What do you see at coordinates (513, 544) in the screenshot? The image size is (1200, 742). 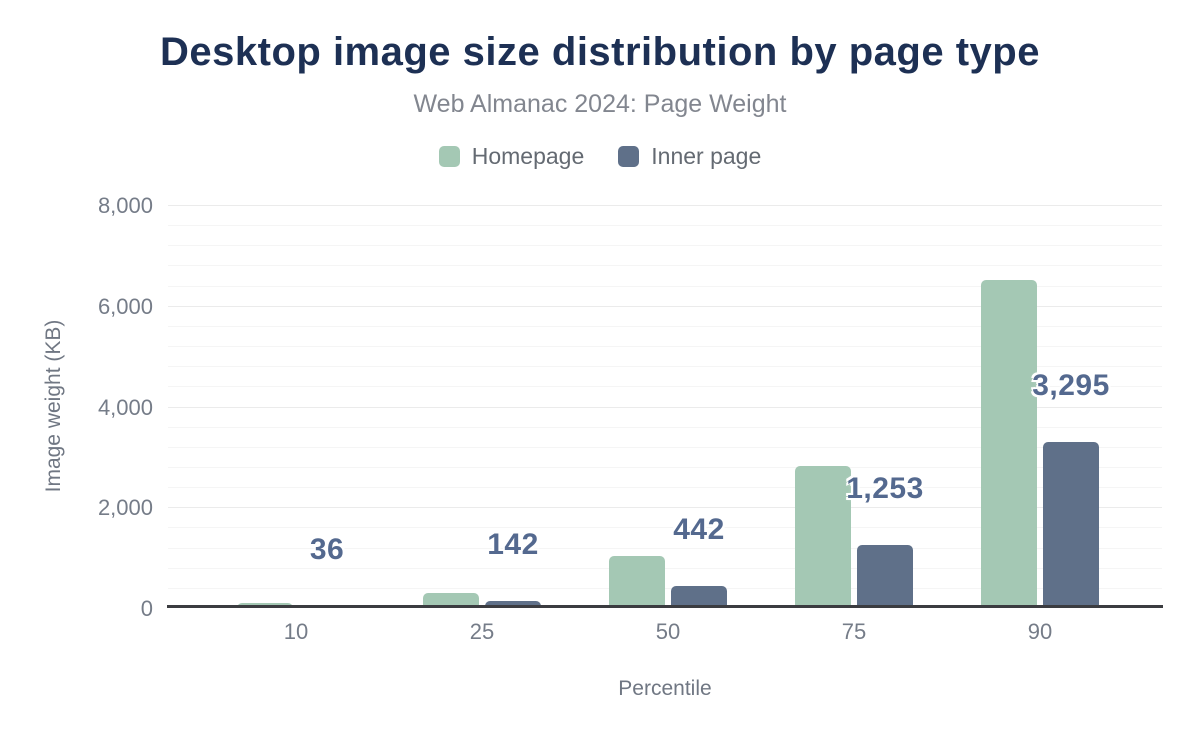 I see `data-label-inner-page-p25: 142` at bounding box center [513, 544].